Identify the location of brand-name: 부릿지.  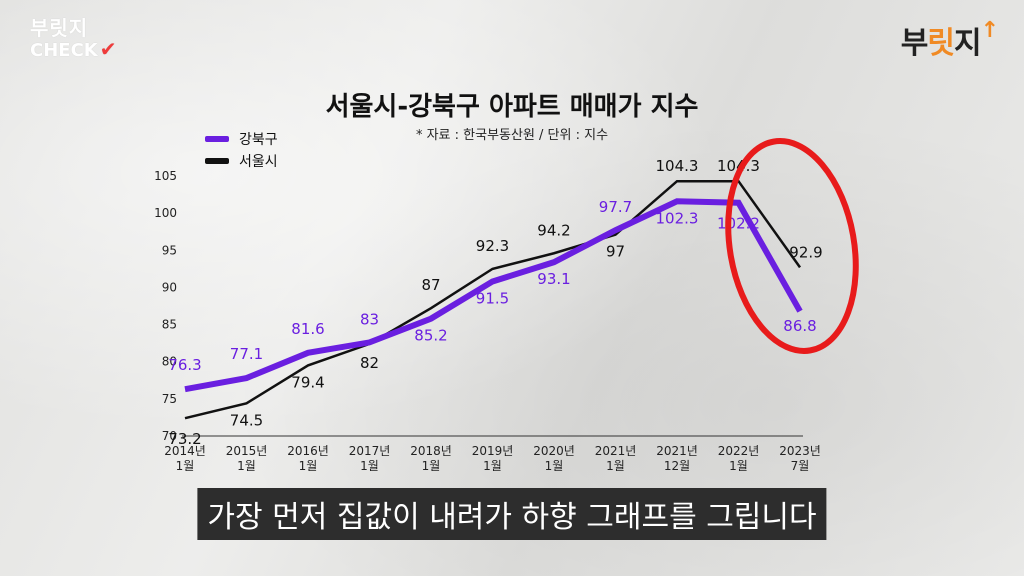
(59, 28).